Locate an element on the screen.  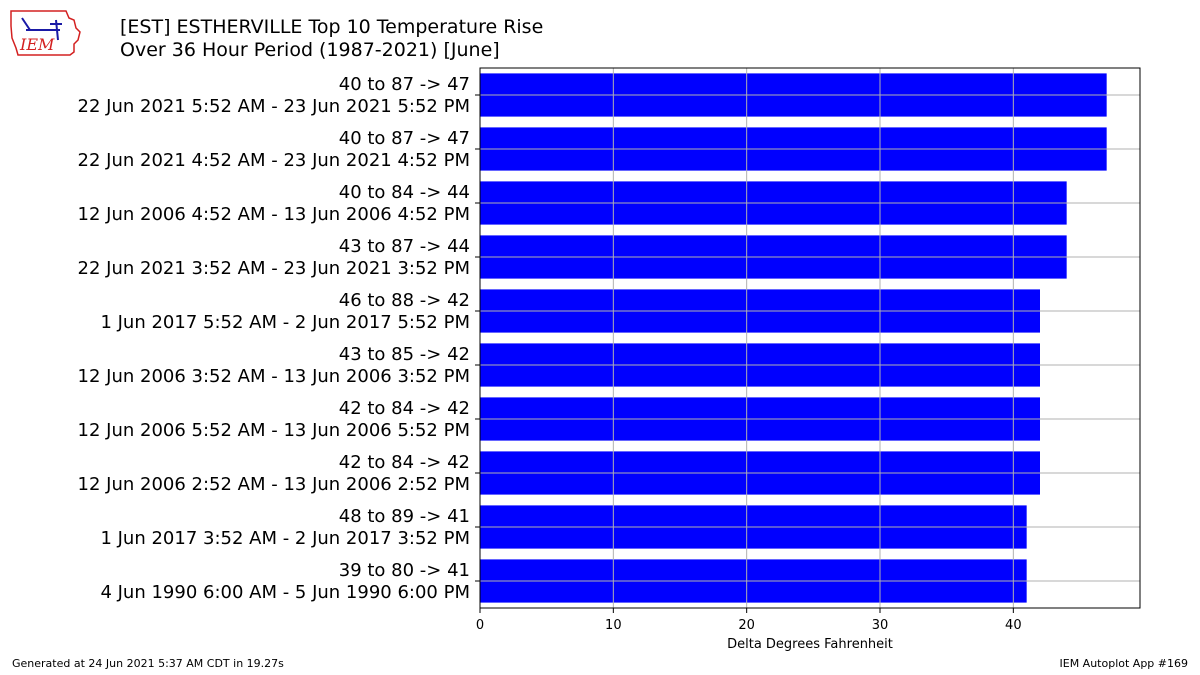
iowa-outline is located at coordinates (45, 33).